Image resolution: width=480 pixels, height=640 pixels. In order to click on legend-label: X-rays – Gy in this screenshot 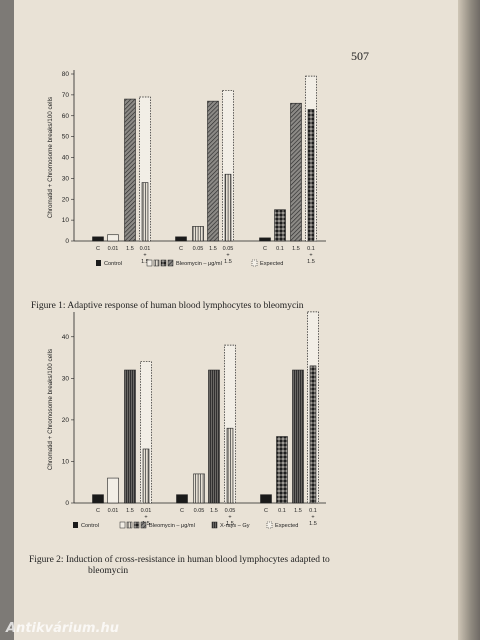, I will do `click(235, 526)`.